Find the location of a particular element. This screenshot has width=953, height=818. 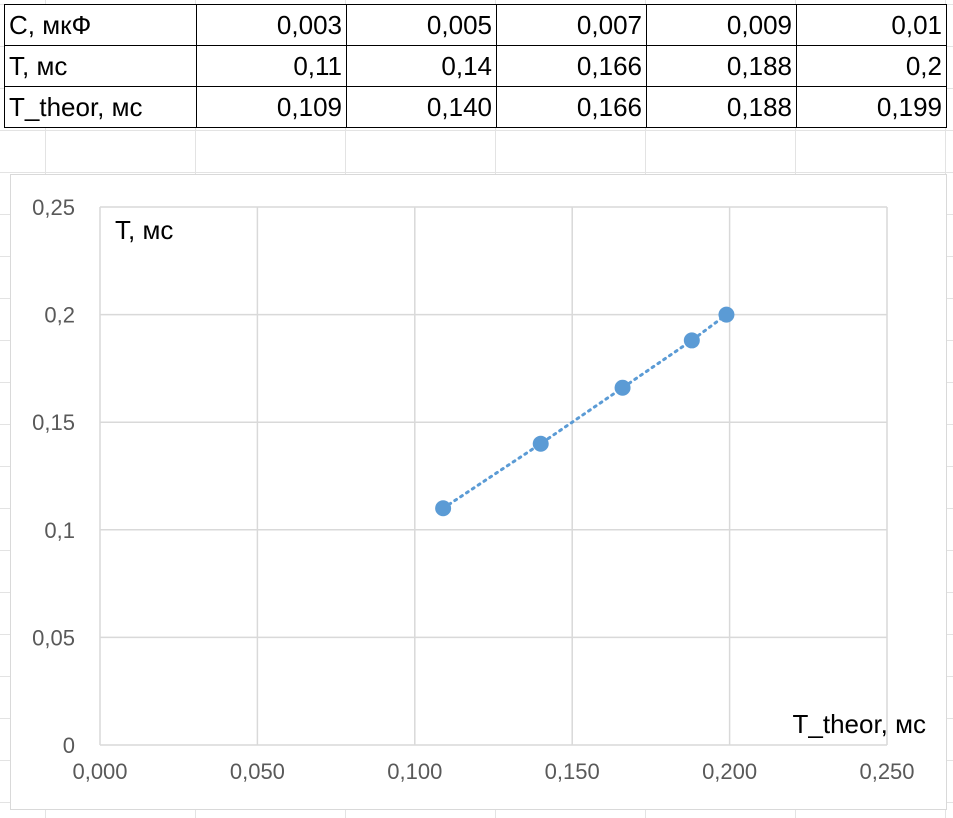

x-tick-label: 0,150 is located at coordinates (572, 771).